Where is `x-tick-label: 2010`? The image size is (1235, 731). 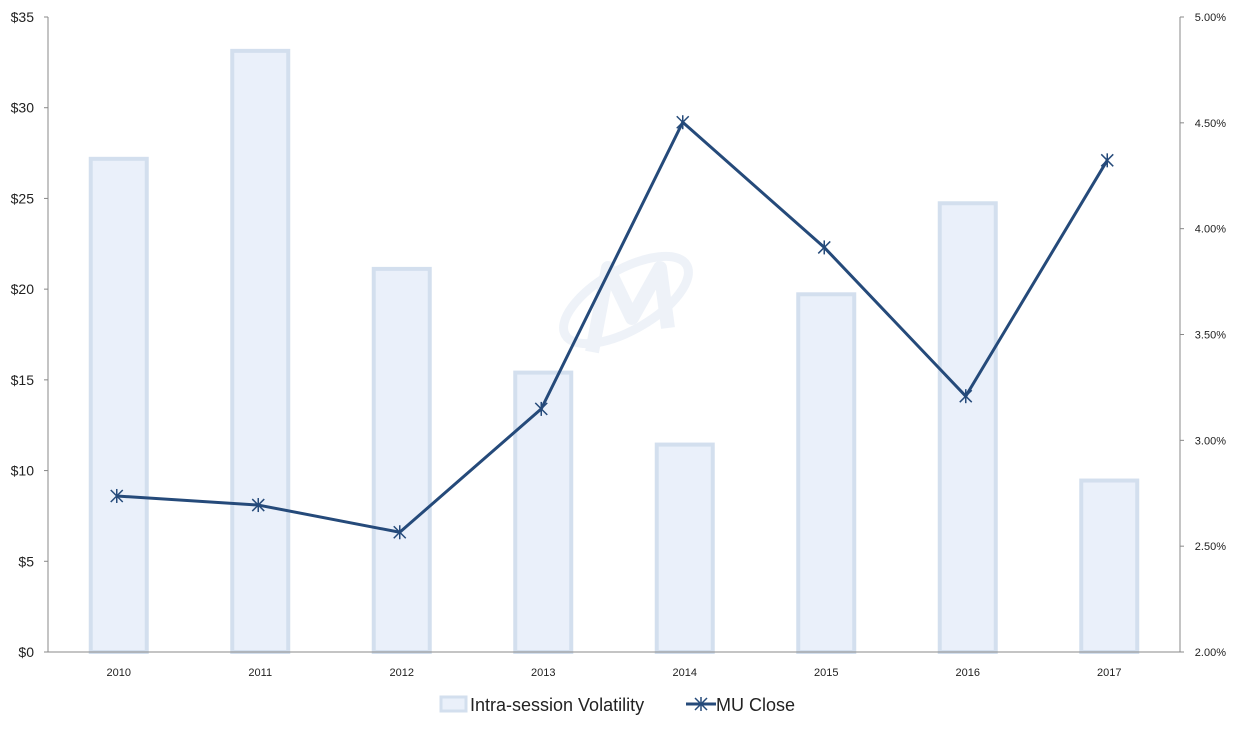 x-tick-label: 2010 is located at coordinates (119, 673).